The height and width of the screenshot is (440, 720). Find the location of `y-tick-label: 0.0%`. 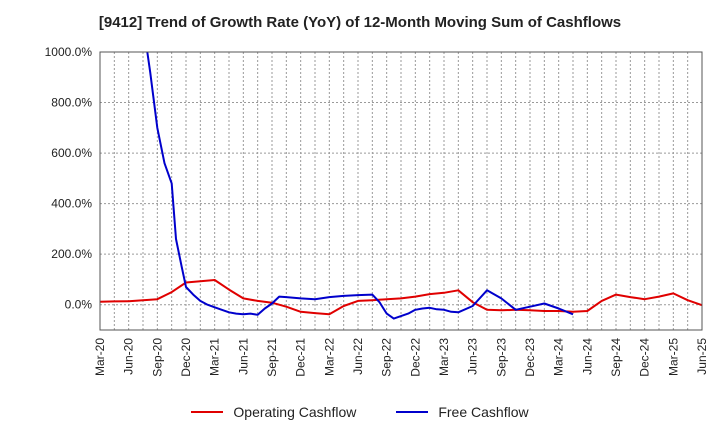

y-tick-label: 0.0% is located at coordinates (79, 305).